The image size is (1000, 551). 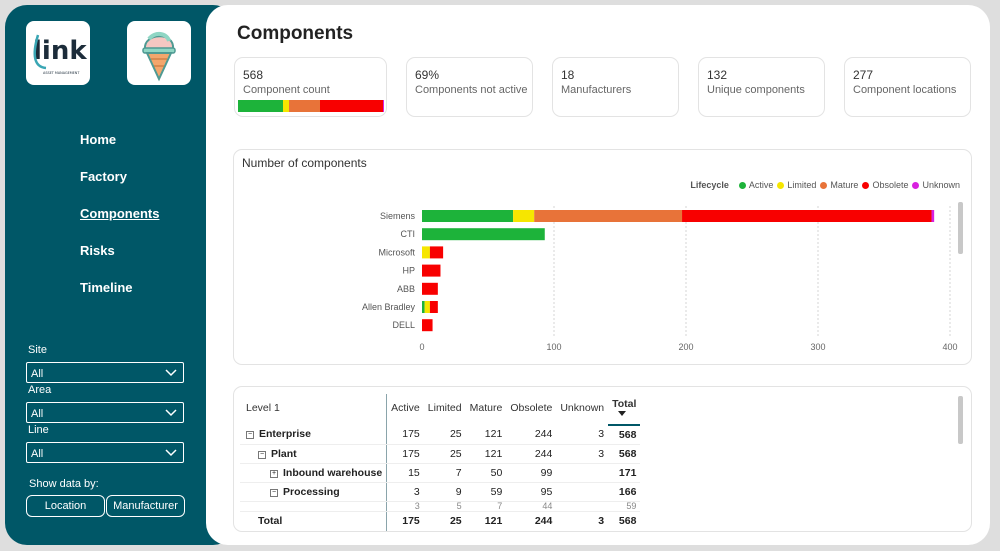 I want to click on chevron-down-icon, so click(x=171, y=413).